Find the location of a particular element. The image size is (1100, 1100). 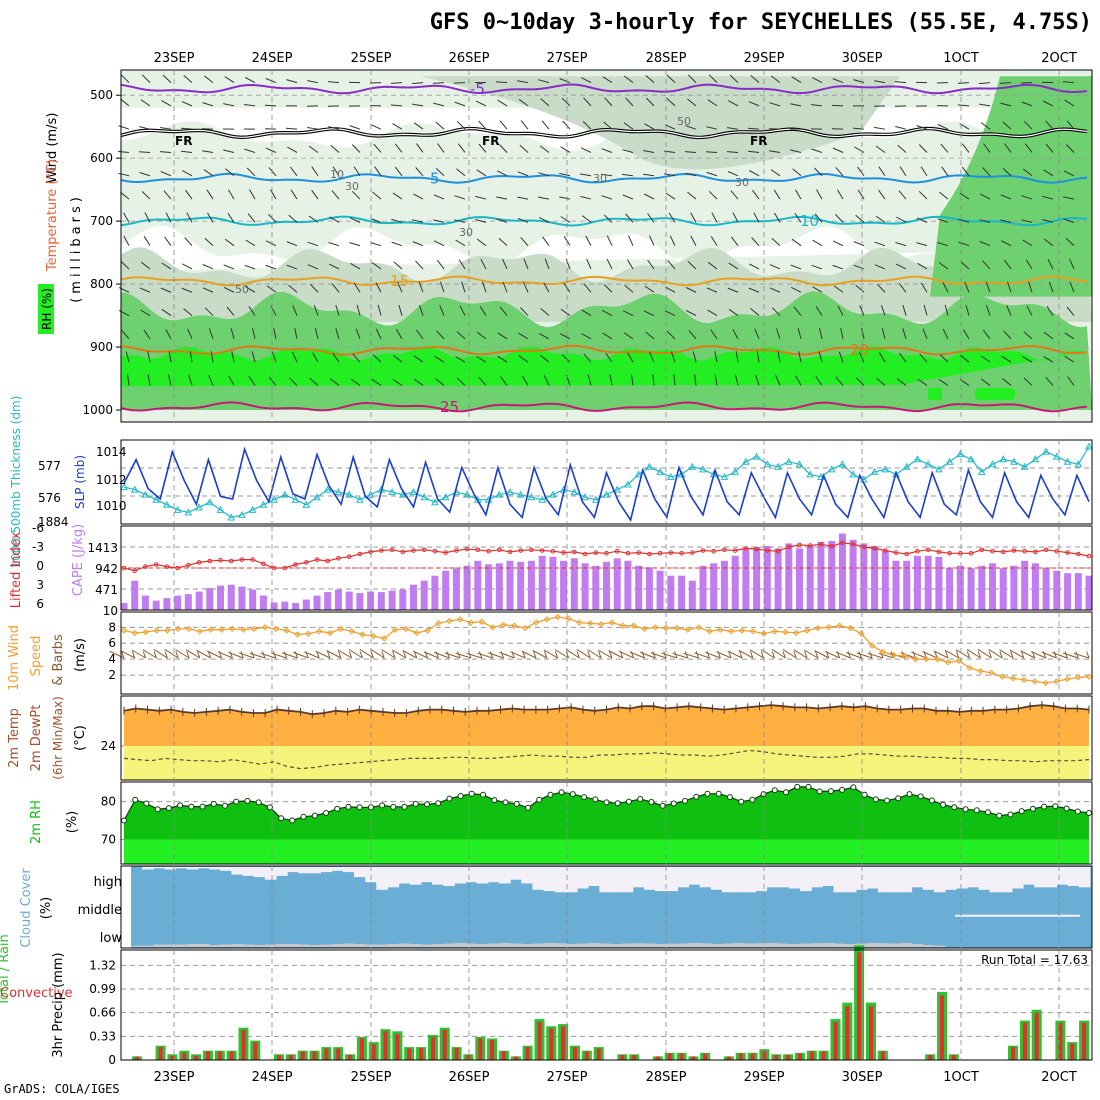

date-label-top: 27SEP is located at coordinates (567, 58).